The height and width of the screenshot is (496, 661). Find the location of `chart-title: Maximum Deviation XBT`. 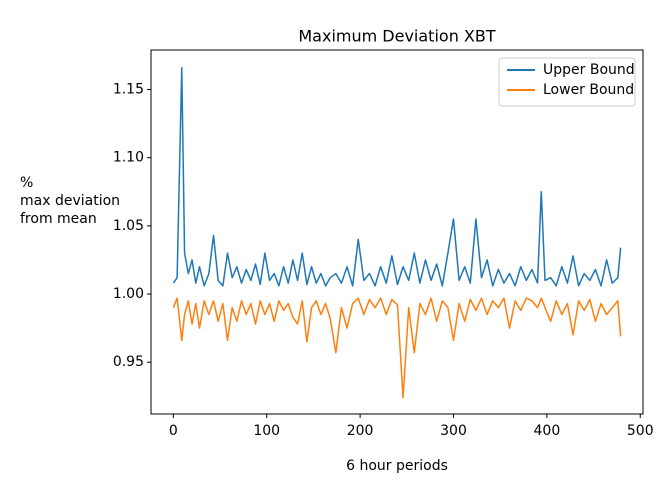

chart-title: Maximum Deviation XBT is located at coordinates (396, 36).